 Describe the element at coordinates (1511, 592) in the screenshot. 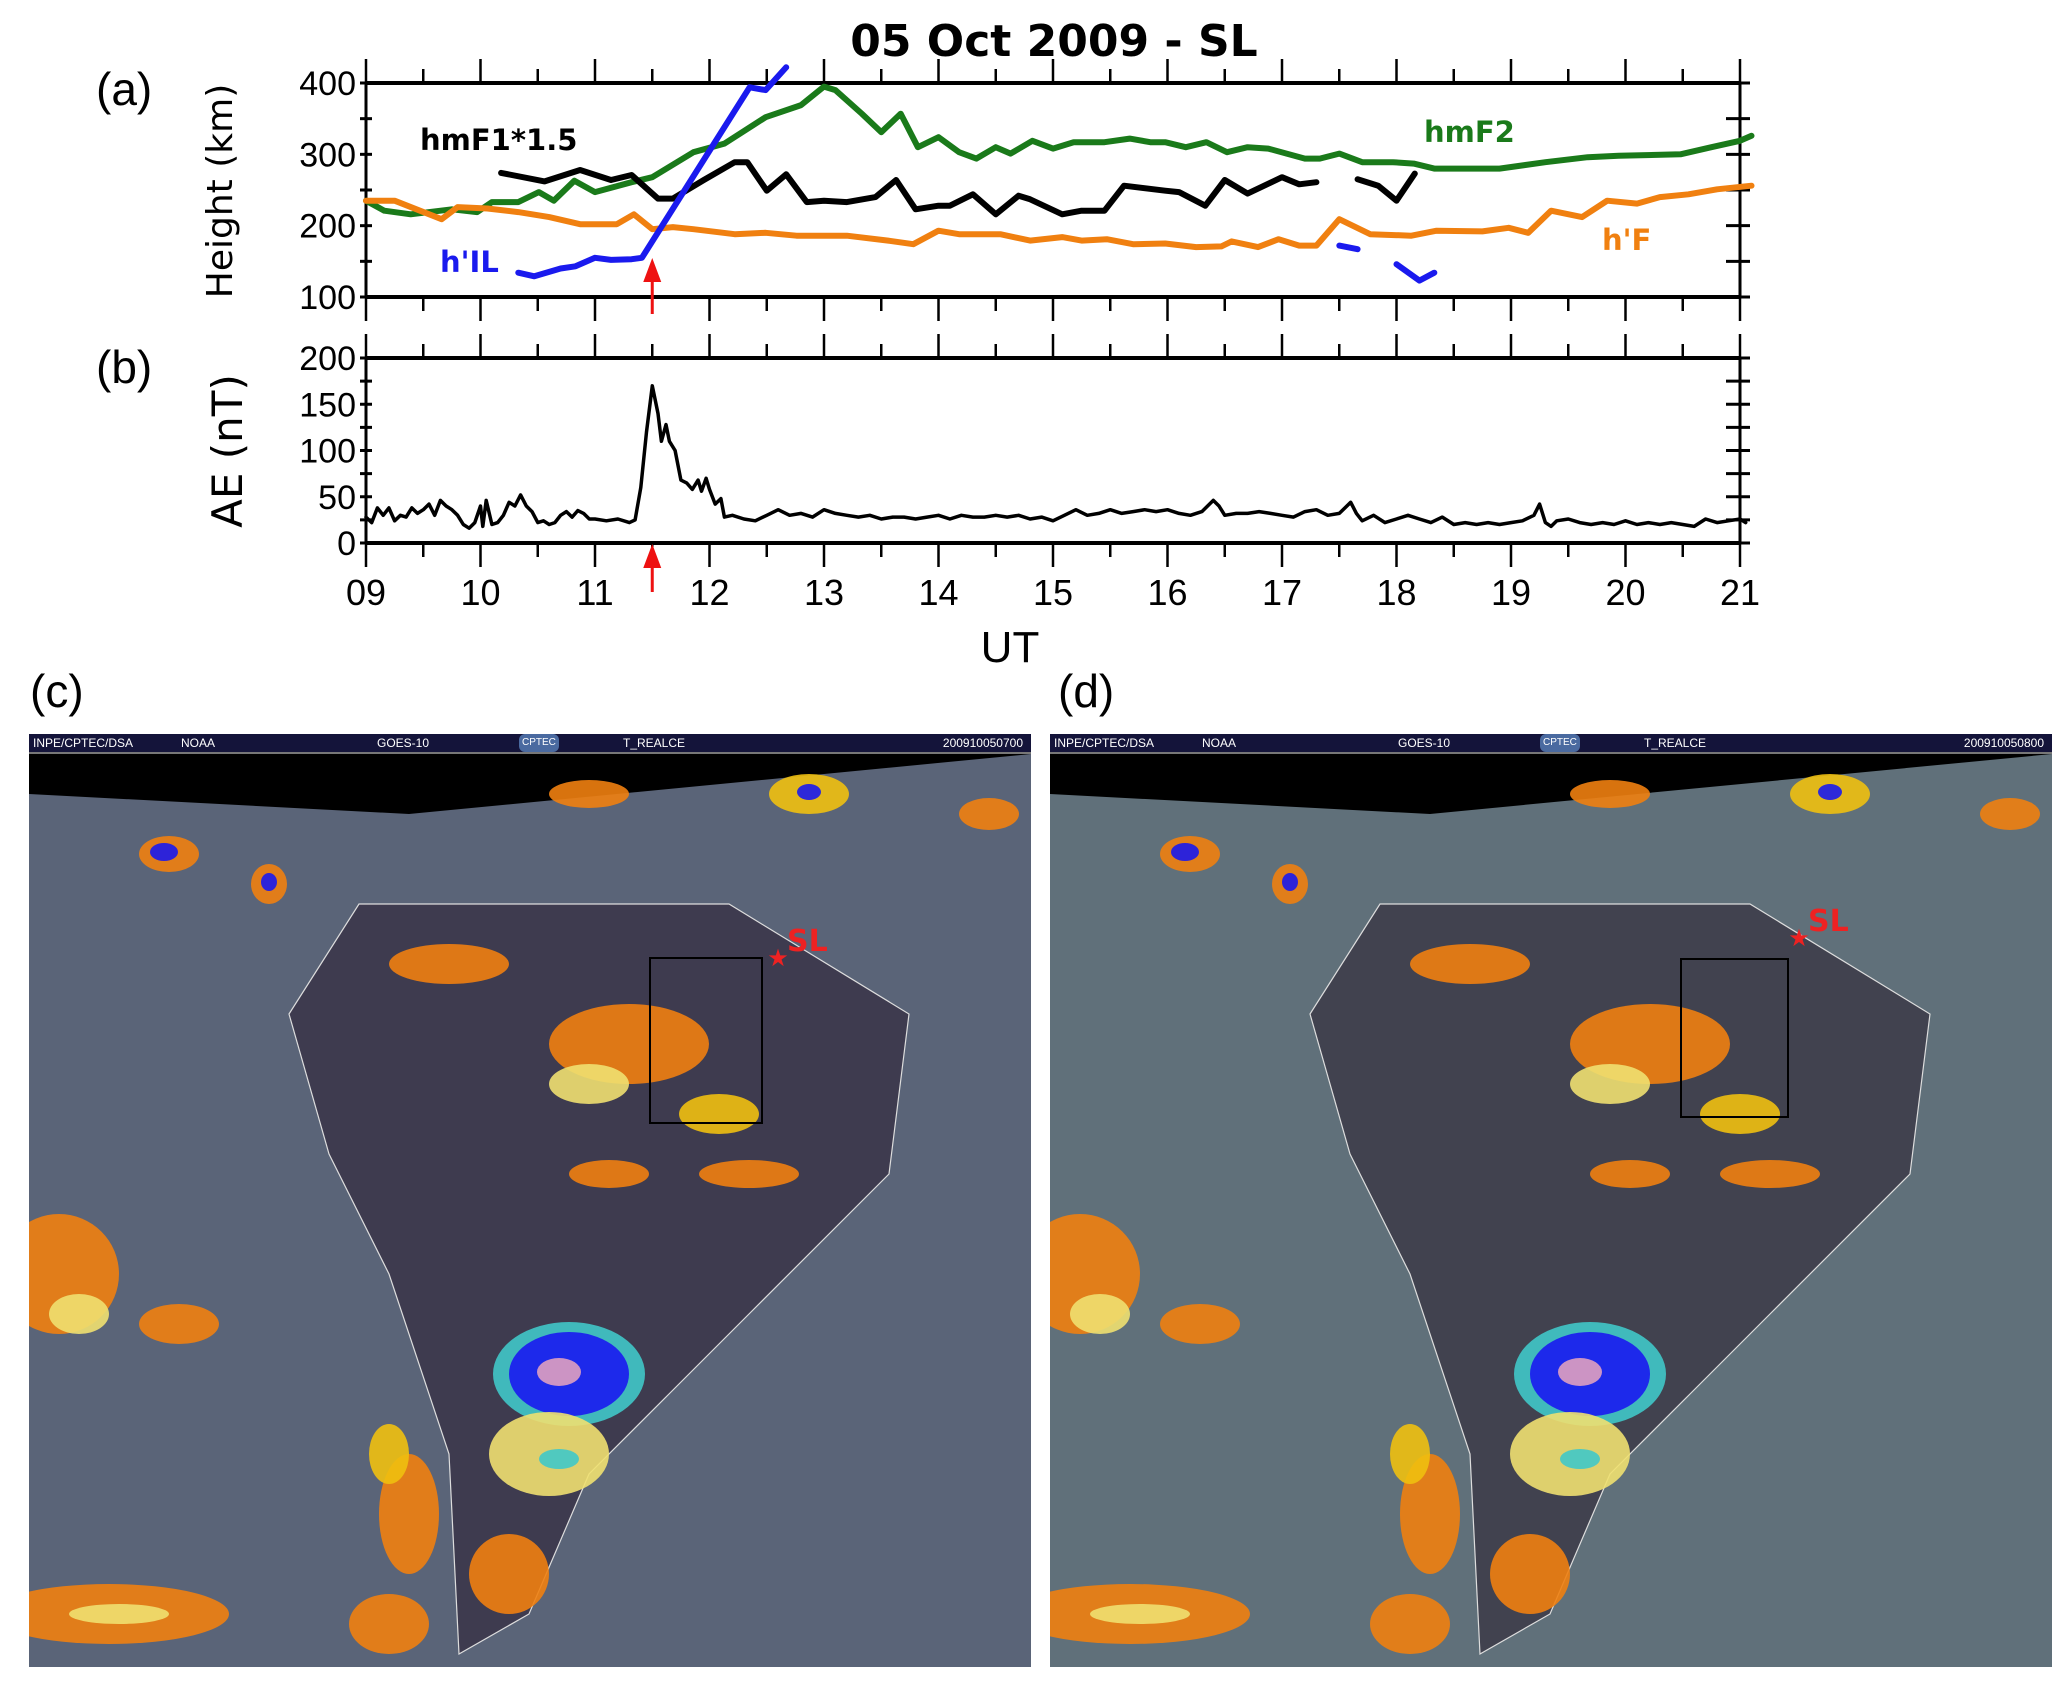

I see `x-tick-label: 19` at that location.